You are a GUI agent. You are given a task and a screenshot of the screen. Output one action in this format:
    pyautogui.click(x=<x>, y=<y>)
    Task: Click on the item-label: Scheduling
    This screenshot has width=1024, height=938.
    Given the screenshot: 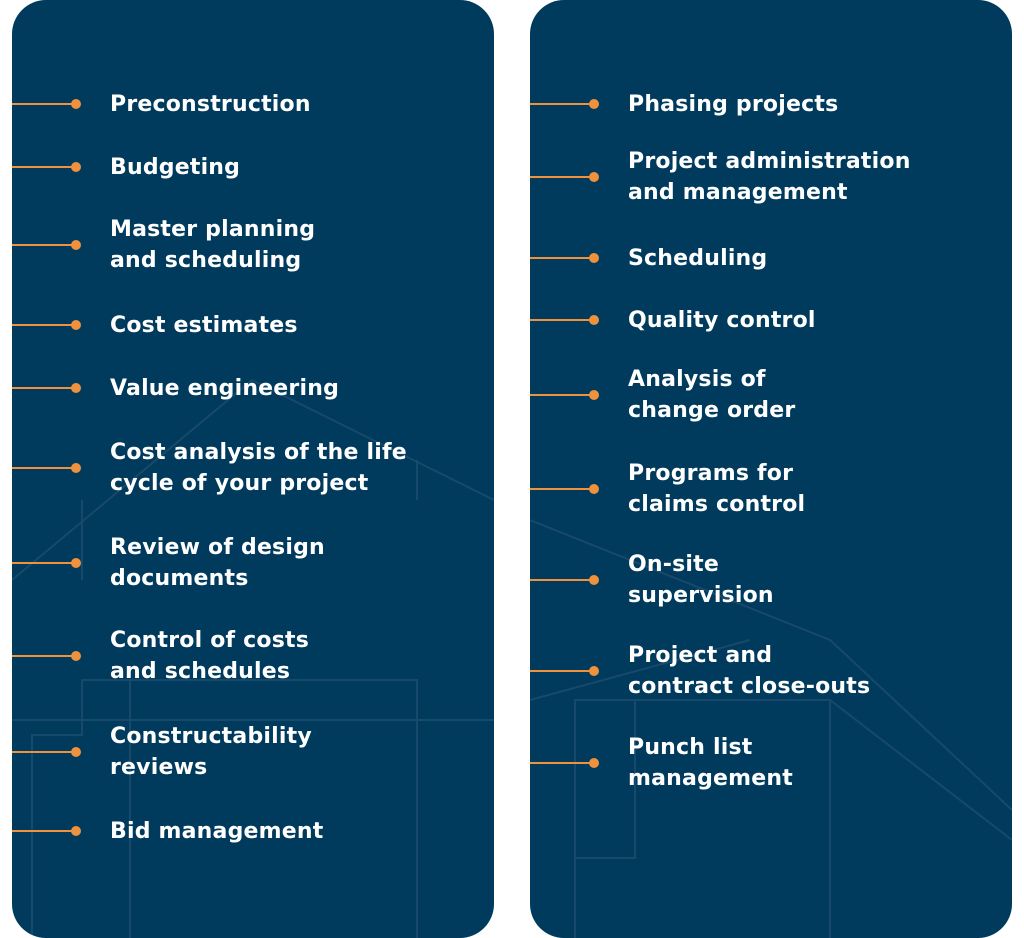 What is the action you would take?
    pyautogui.click(x=698, y=258)
    